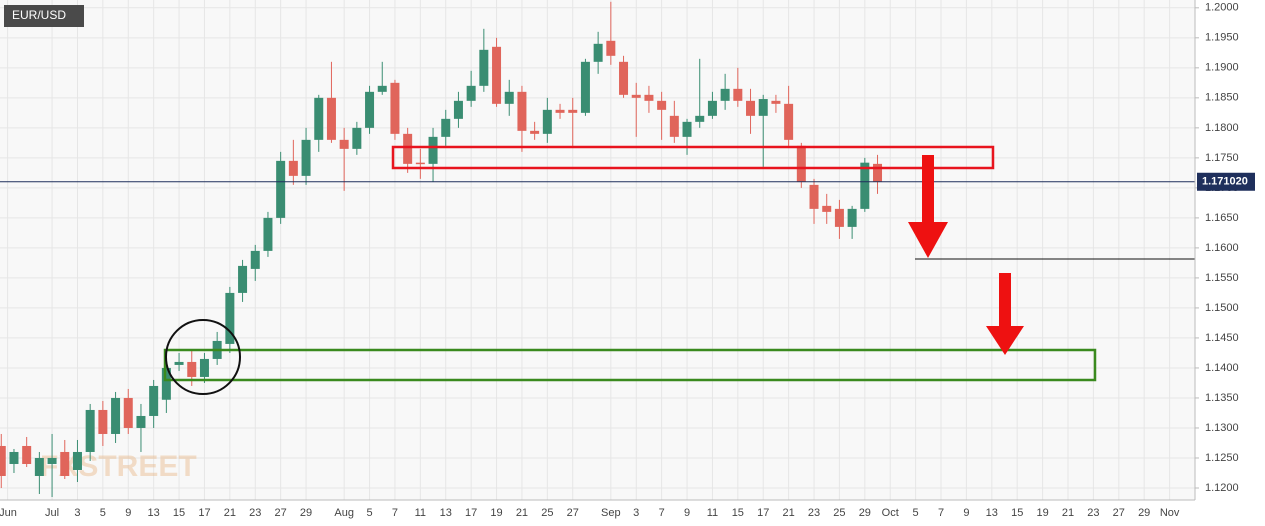  I want to click on x-tick-label: Aug, so click(344, 513).